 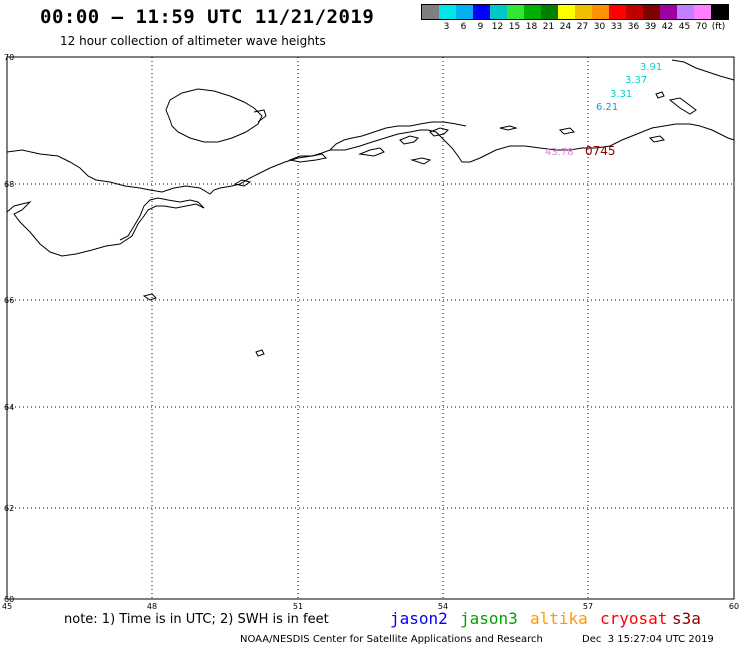 I want to click on lat-label: 70, so click(x=9, y=57).